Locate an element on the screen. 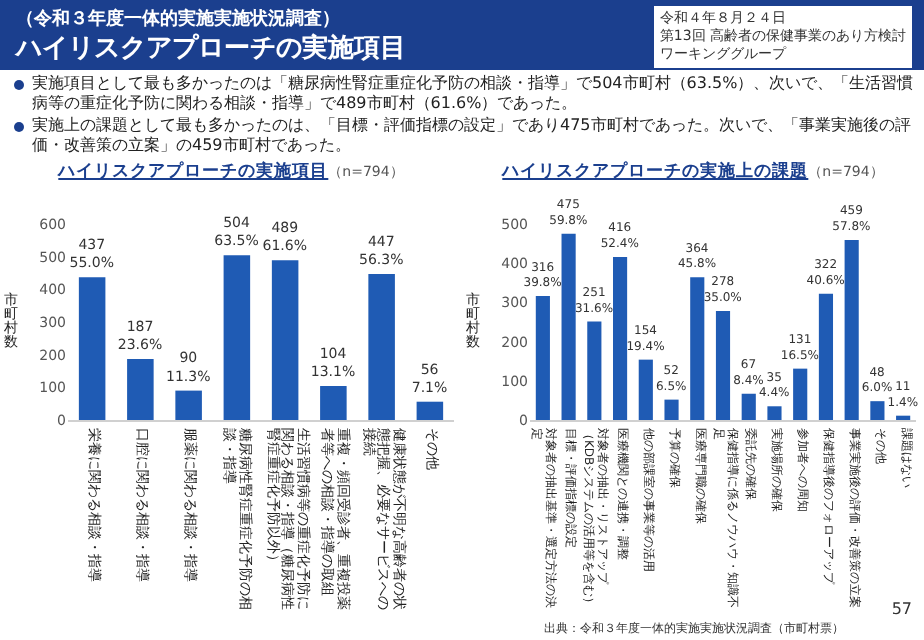 This screenshot has height=640, width=924. text: 実施項目として最も多かったのは「糖尿病性腎症重症化予防の相談・指導」で504市町村（63.5%）、次いで、「生活習慣病等の重症化予防に関わる相談・指導」で489市町村（61.6%）であった。 is located at coordinates (473, 93).